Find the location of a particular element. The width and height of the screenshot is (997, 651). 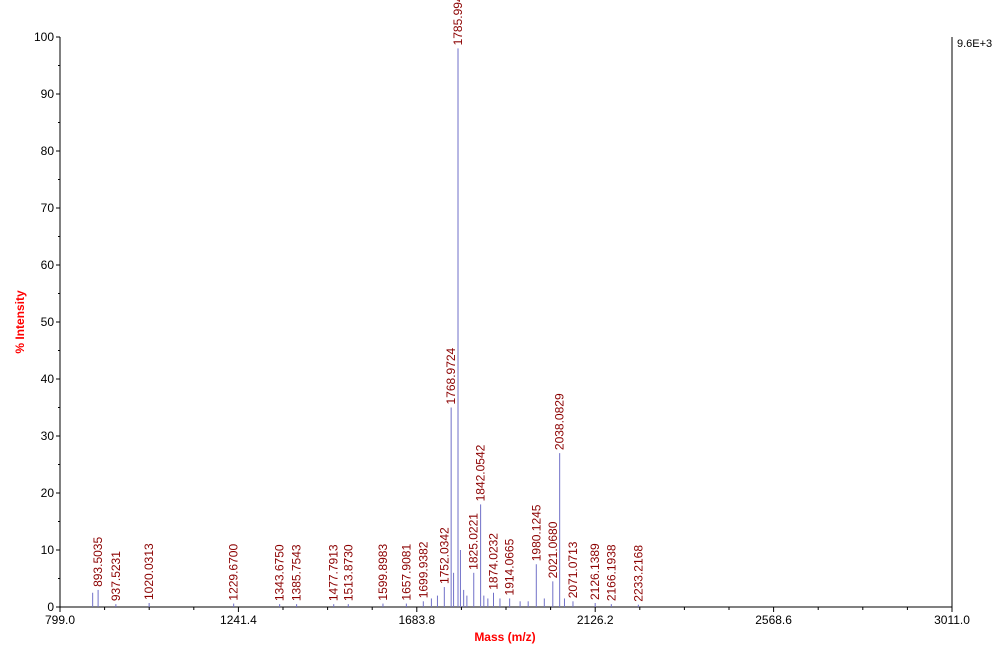

y-tick-label: 30 is located at coordinates (48, 436).